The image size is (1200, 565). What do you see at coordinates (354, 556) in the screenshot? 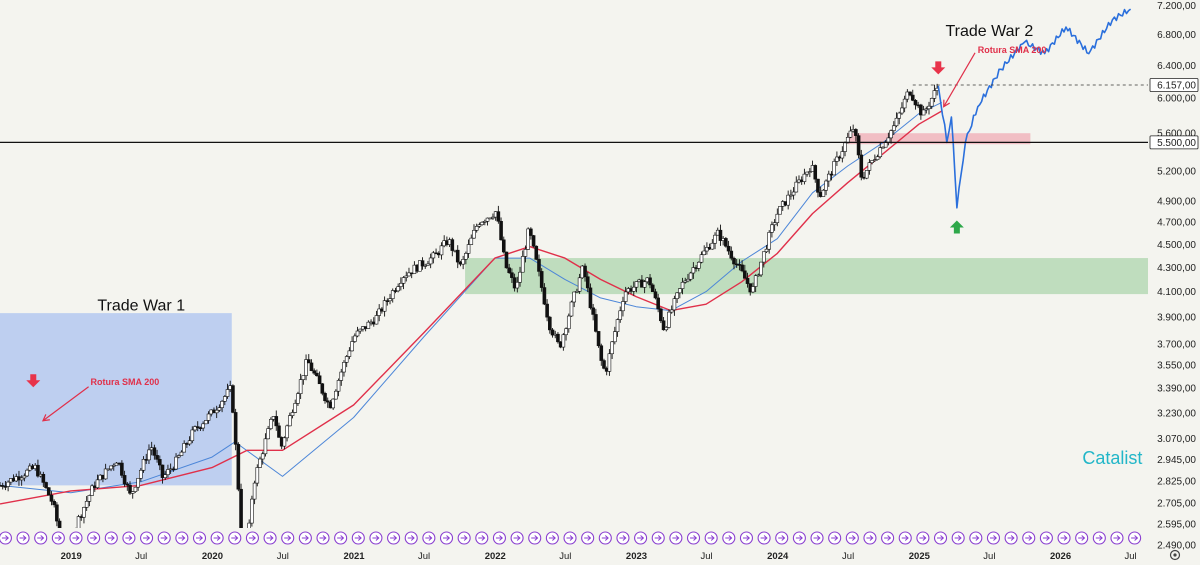
I see `x-tick-label: 2021` at bounding box center [354, 556].